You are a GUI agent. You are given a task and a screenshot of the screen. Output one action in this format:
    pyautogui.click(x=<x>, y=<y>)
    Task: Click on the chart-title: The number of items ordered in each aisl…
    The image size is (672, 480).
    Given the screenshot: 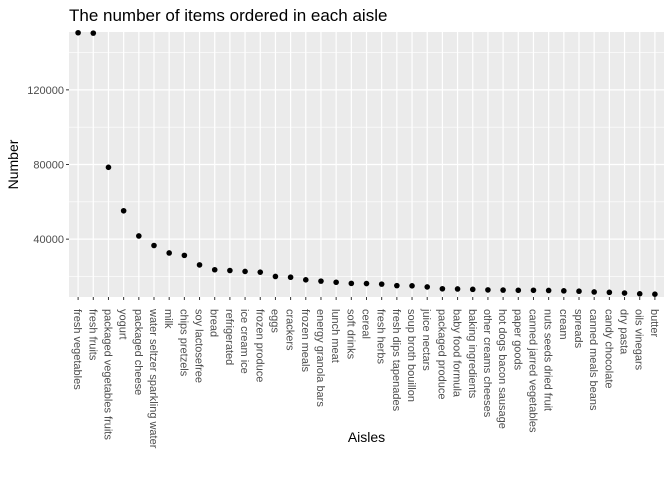 What is the action you would take?
    pyautogui.click(x=228, y=15)
    